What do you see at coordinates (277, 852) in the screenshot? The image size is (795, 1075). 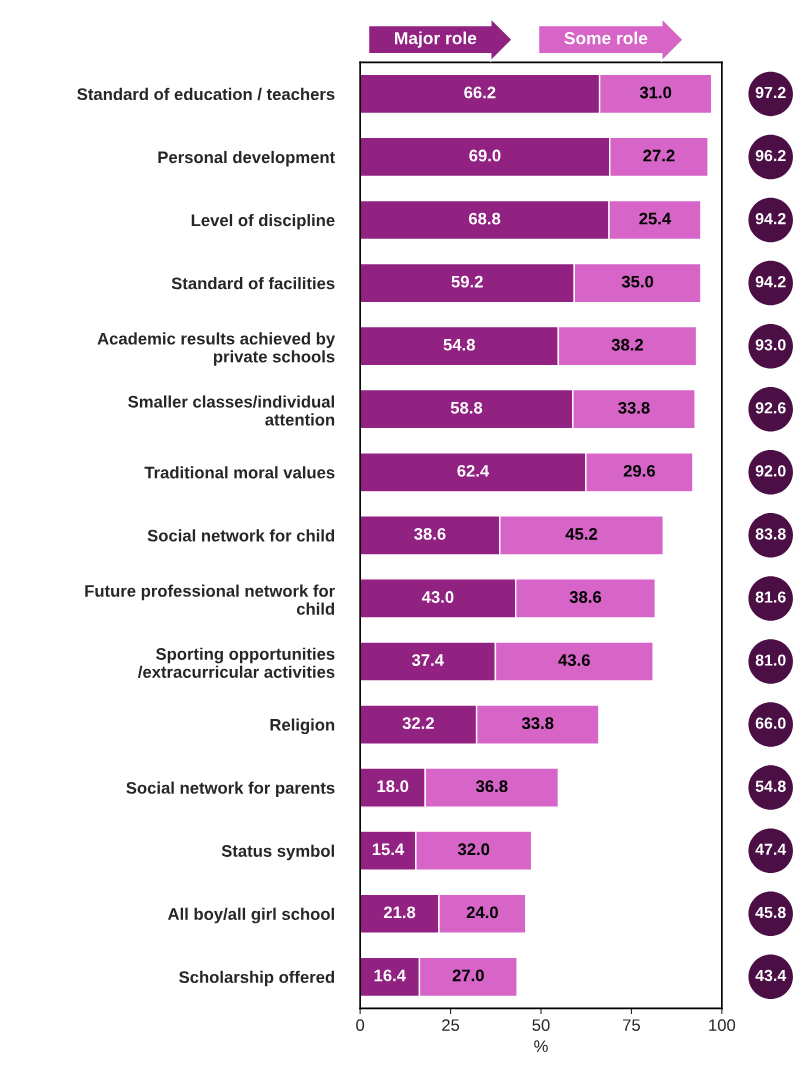 I see `y-tick-label: Status symbol` at bounding box center [277, 852].